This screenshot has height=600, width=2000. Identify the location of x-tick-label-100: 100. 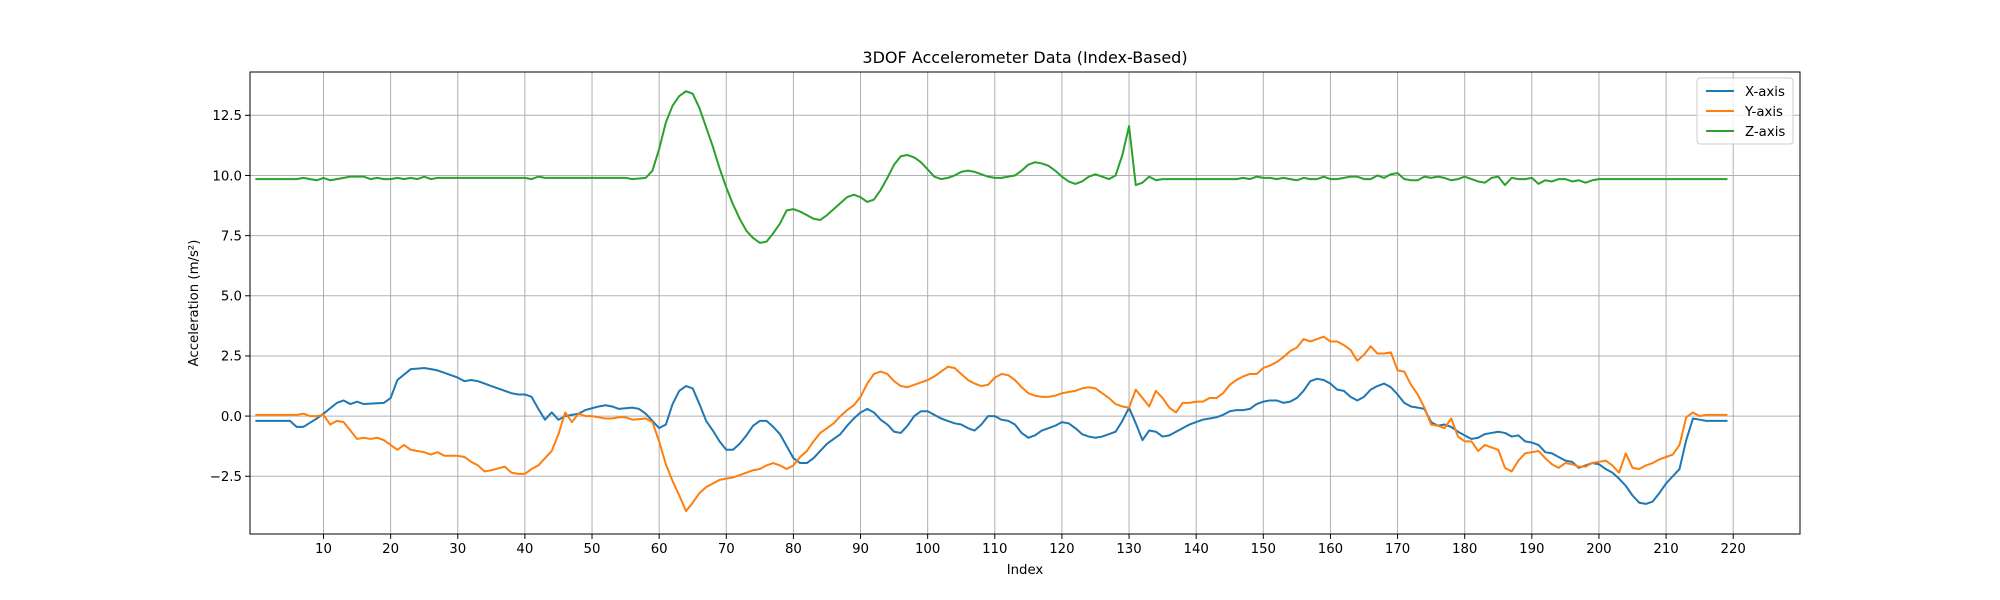
(927, 549).